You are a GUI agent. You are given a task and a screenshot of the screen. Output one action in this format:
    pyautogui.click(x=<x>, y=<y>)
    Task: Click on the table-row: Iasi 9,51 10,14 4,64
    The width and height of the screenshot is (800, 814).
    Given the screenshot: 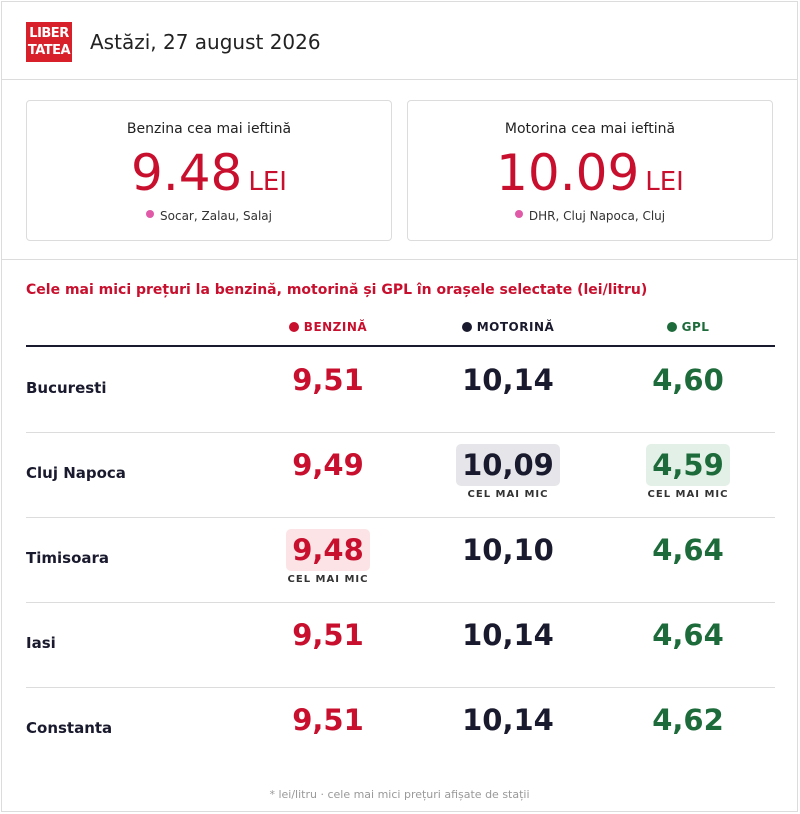 What is the action you would take?
    pyautogui.click(x=400, y=645)
    